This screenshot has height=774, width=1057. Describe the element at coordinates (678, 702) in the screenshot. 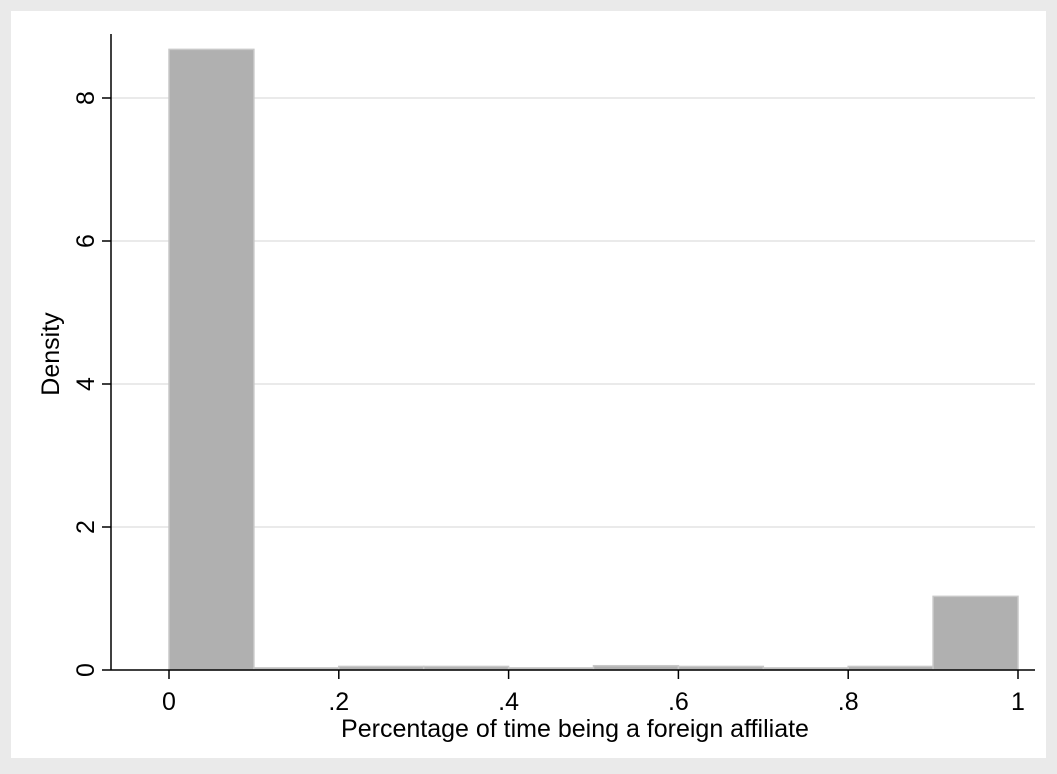

I see `x-tick-label: .6` at that location.